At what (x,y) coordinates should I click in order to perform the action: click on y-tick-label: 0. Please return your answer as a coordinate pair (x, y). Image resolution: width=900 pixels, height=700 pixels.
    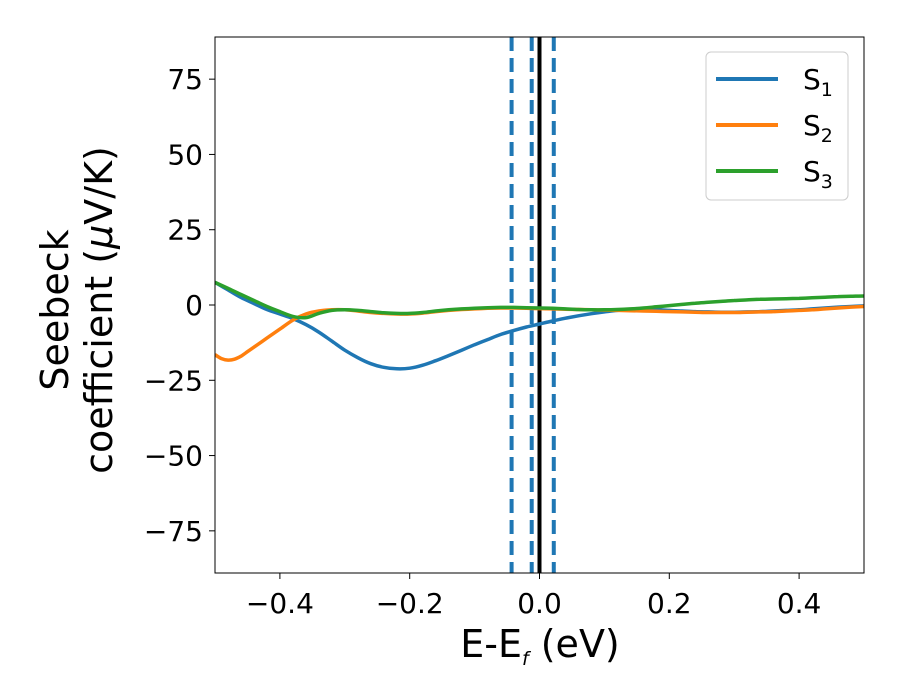
    Looking at the image, I should click on (194, 305).